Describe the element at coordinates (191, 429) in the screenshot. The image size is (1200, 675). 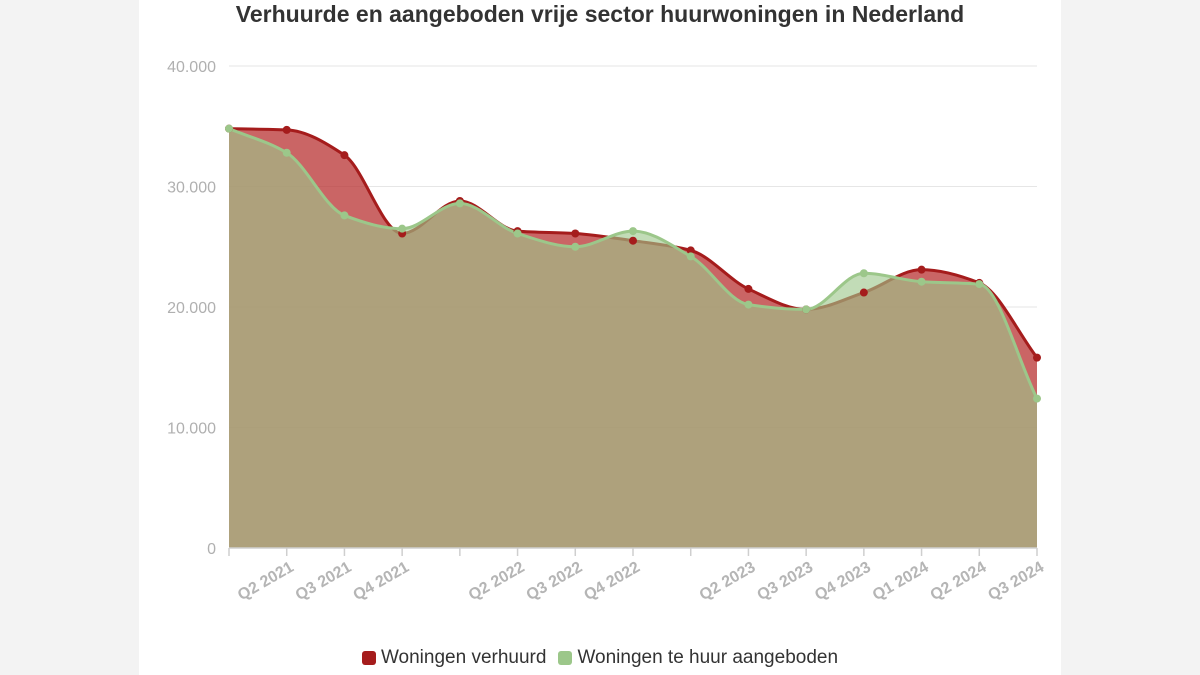
I see `y-tick-label: 10.000` at that location.